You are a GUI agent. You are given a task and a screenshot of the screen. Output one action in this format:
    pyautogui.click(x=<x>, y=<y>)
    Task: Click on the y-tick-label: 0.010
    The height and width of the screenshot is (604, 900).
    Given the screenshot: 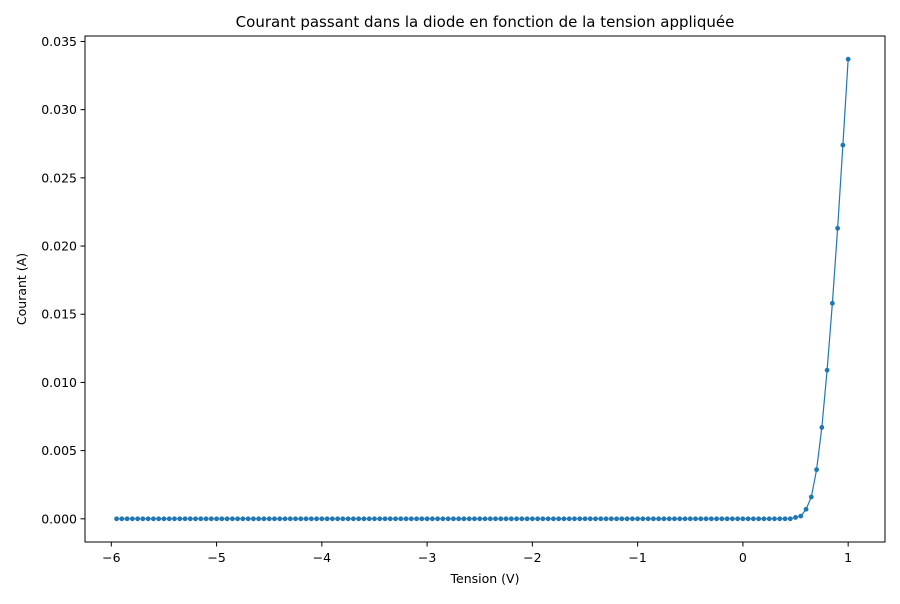 What is the action you would take?
    pyautogui.click(x=59, y=382)
    